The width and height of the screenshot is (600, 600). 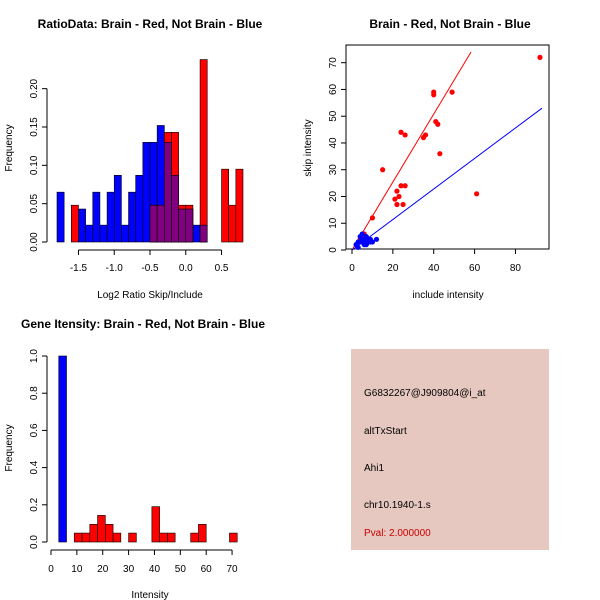 I want to click on x-tick-label: 0.0, so click(x=186, y=268).